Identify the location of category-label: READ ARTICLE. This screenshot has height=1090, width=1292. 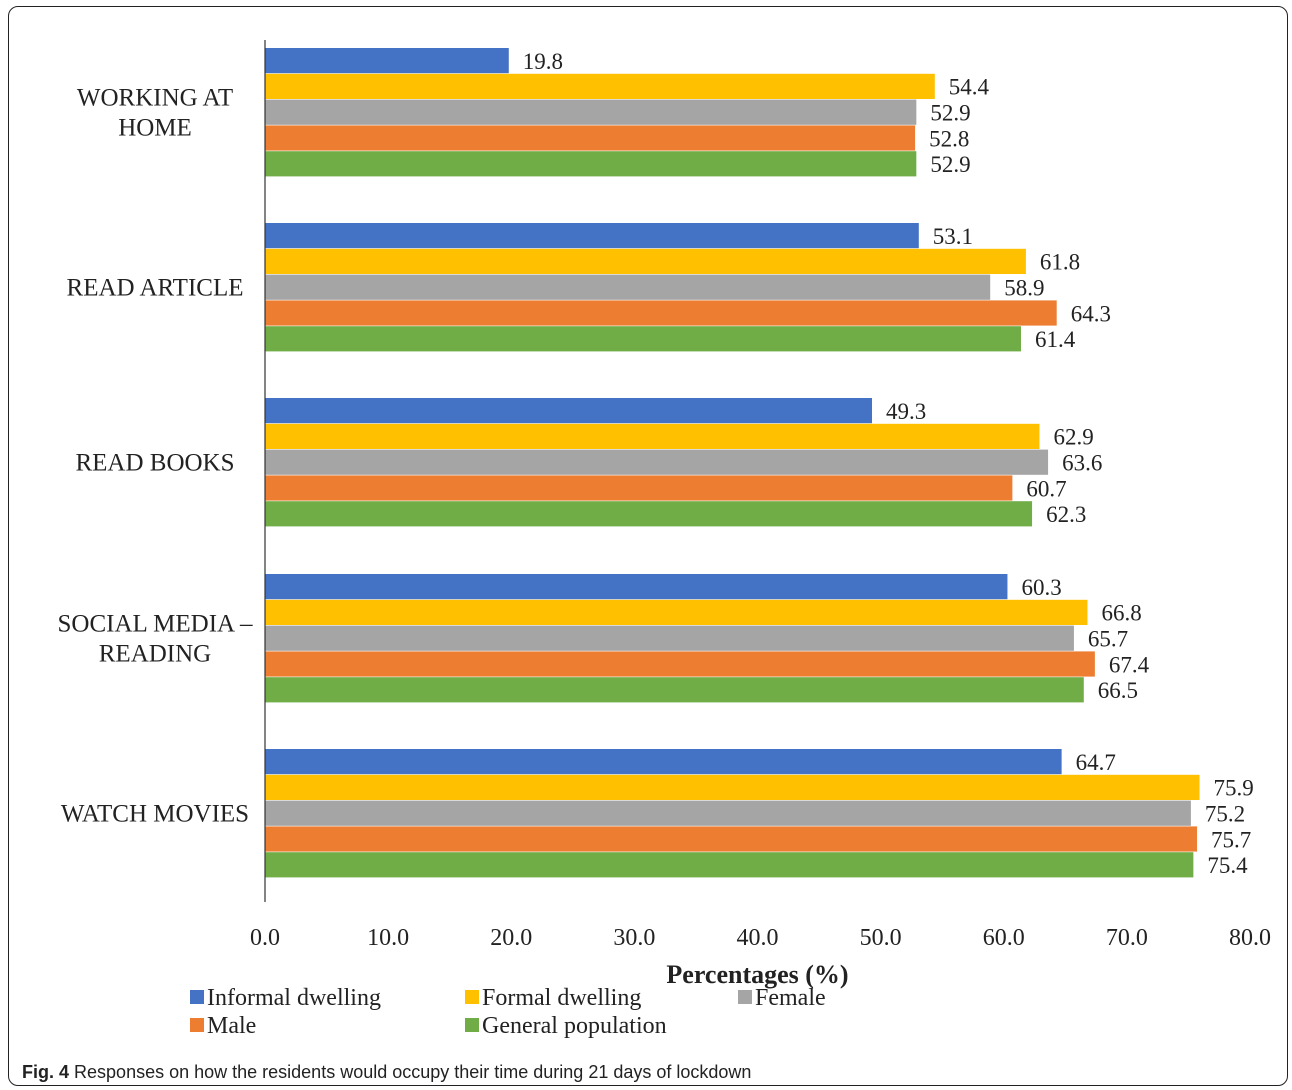
(155, 288).